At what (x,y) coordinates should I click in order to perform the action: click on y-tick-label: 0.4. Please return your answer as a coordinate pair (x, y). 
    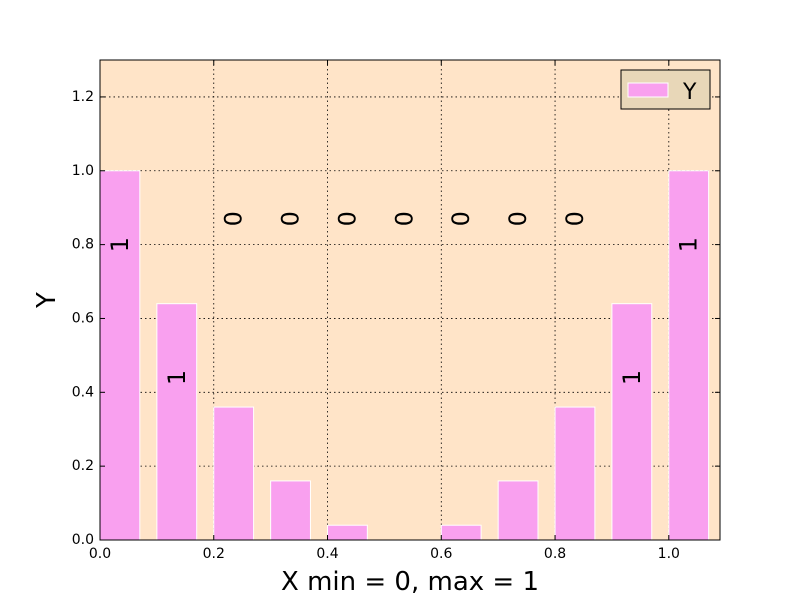
    Looking at the image, I should click on (83, 392).